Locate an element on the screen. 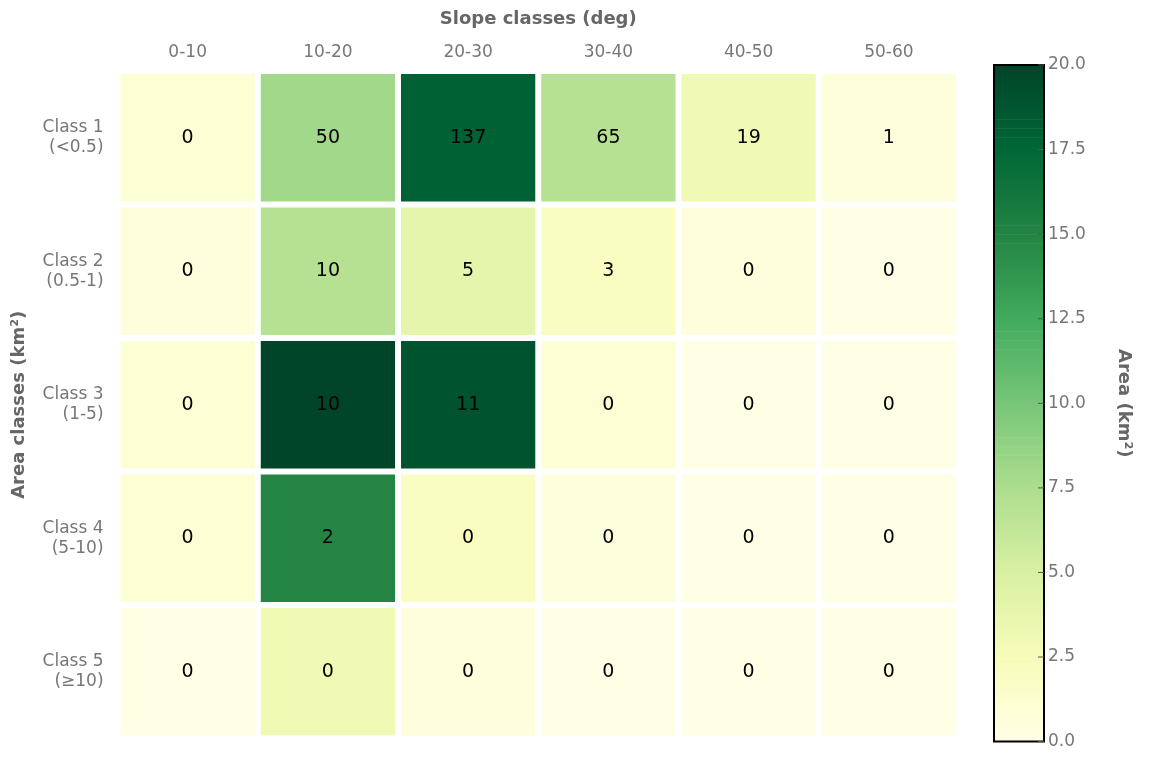 The height and width of the screenshot is (767, 1149). color-bar-label: 15.0 is located at coordinates (1067, 232).